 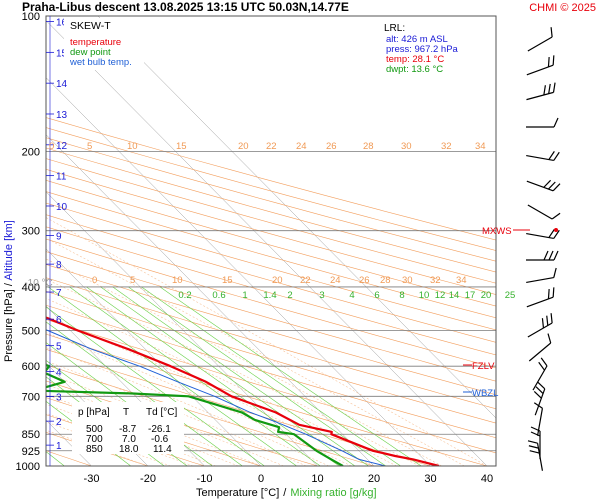 I want to click on mixing-ratio-label-top: 32, so click(x=446, y=146).